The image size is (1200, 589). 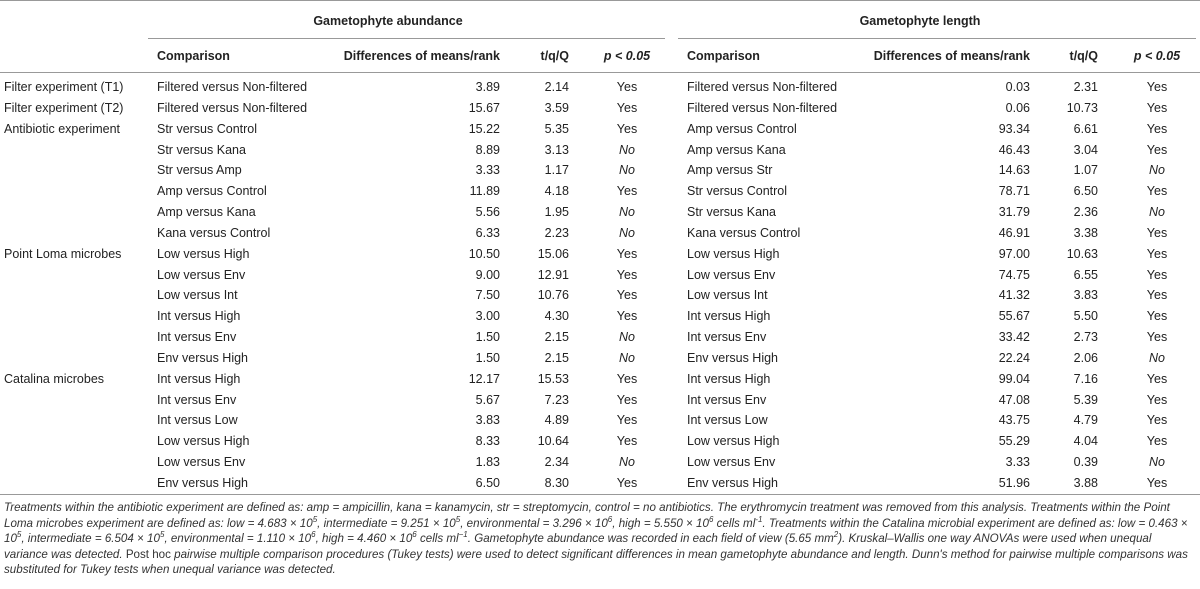 I want to click on cell: 43.75, so click(x=1014, y=420).